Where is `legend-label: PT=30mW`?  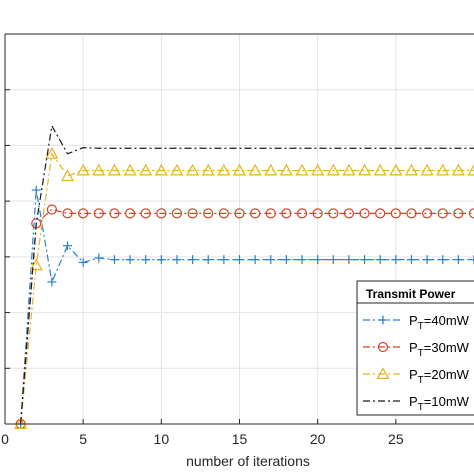
legend-label: PT=30mW is located at coordinates (439, 349).